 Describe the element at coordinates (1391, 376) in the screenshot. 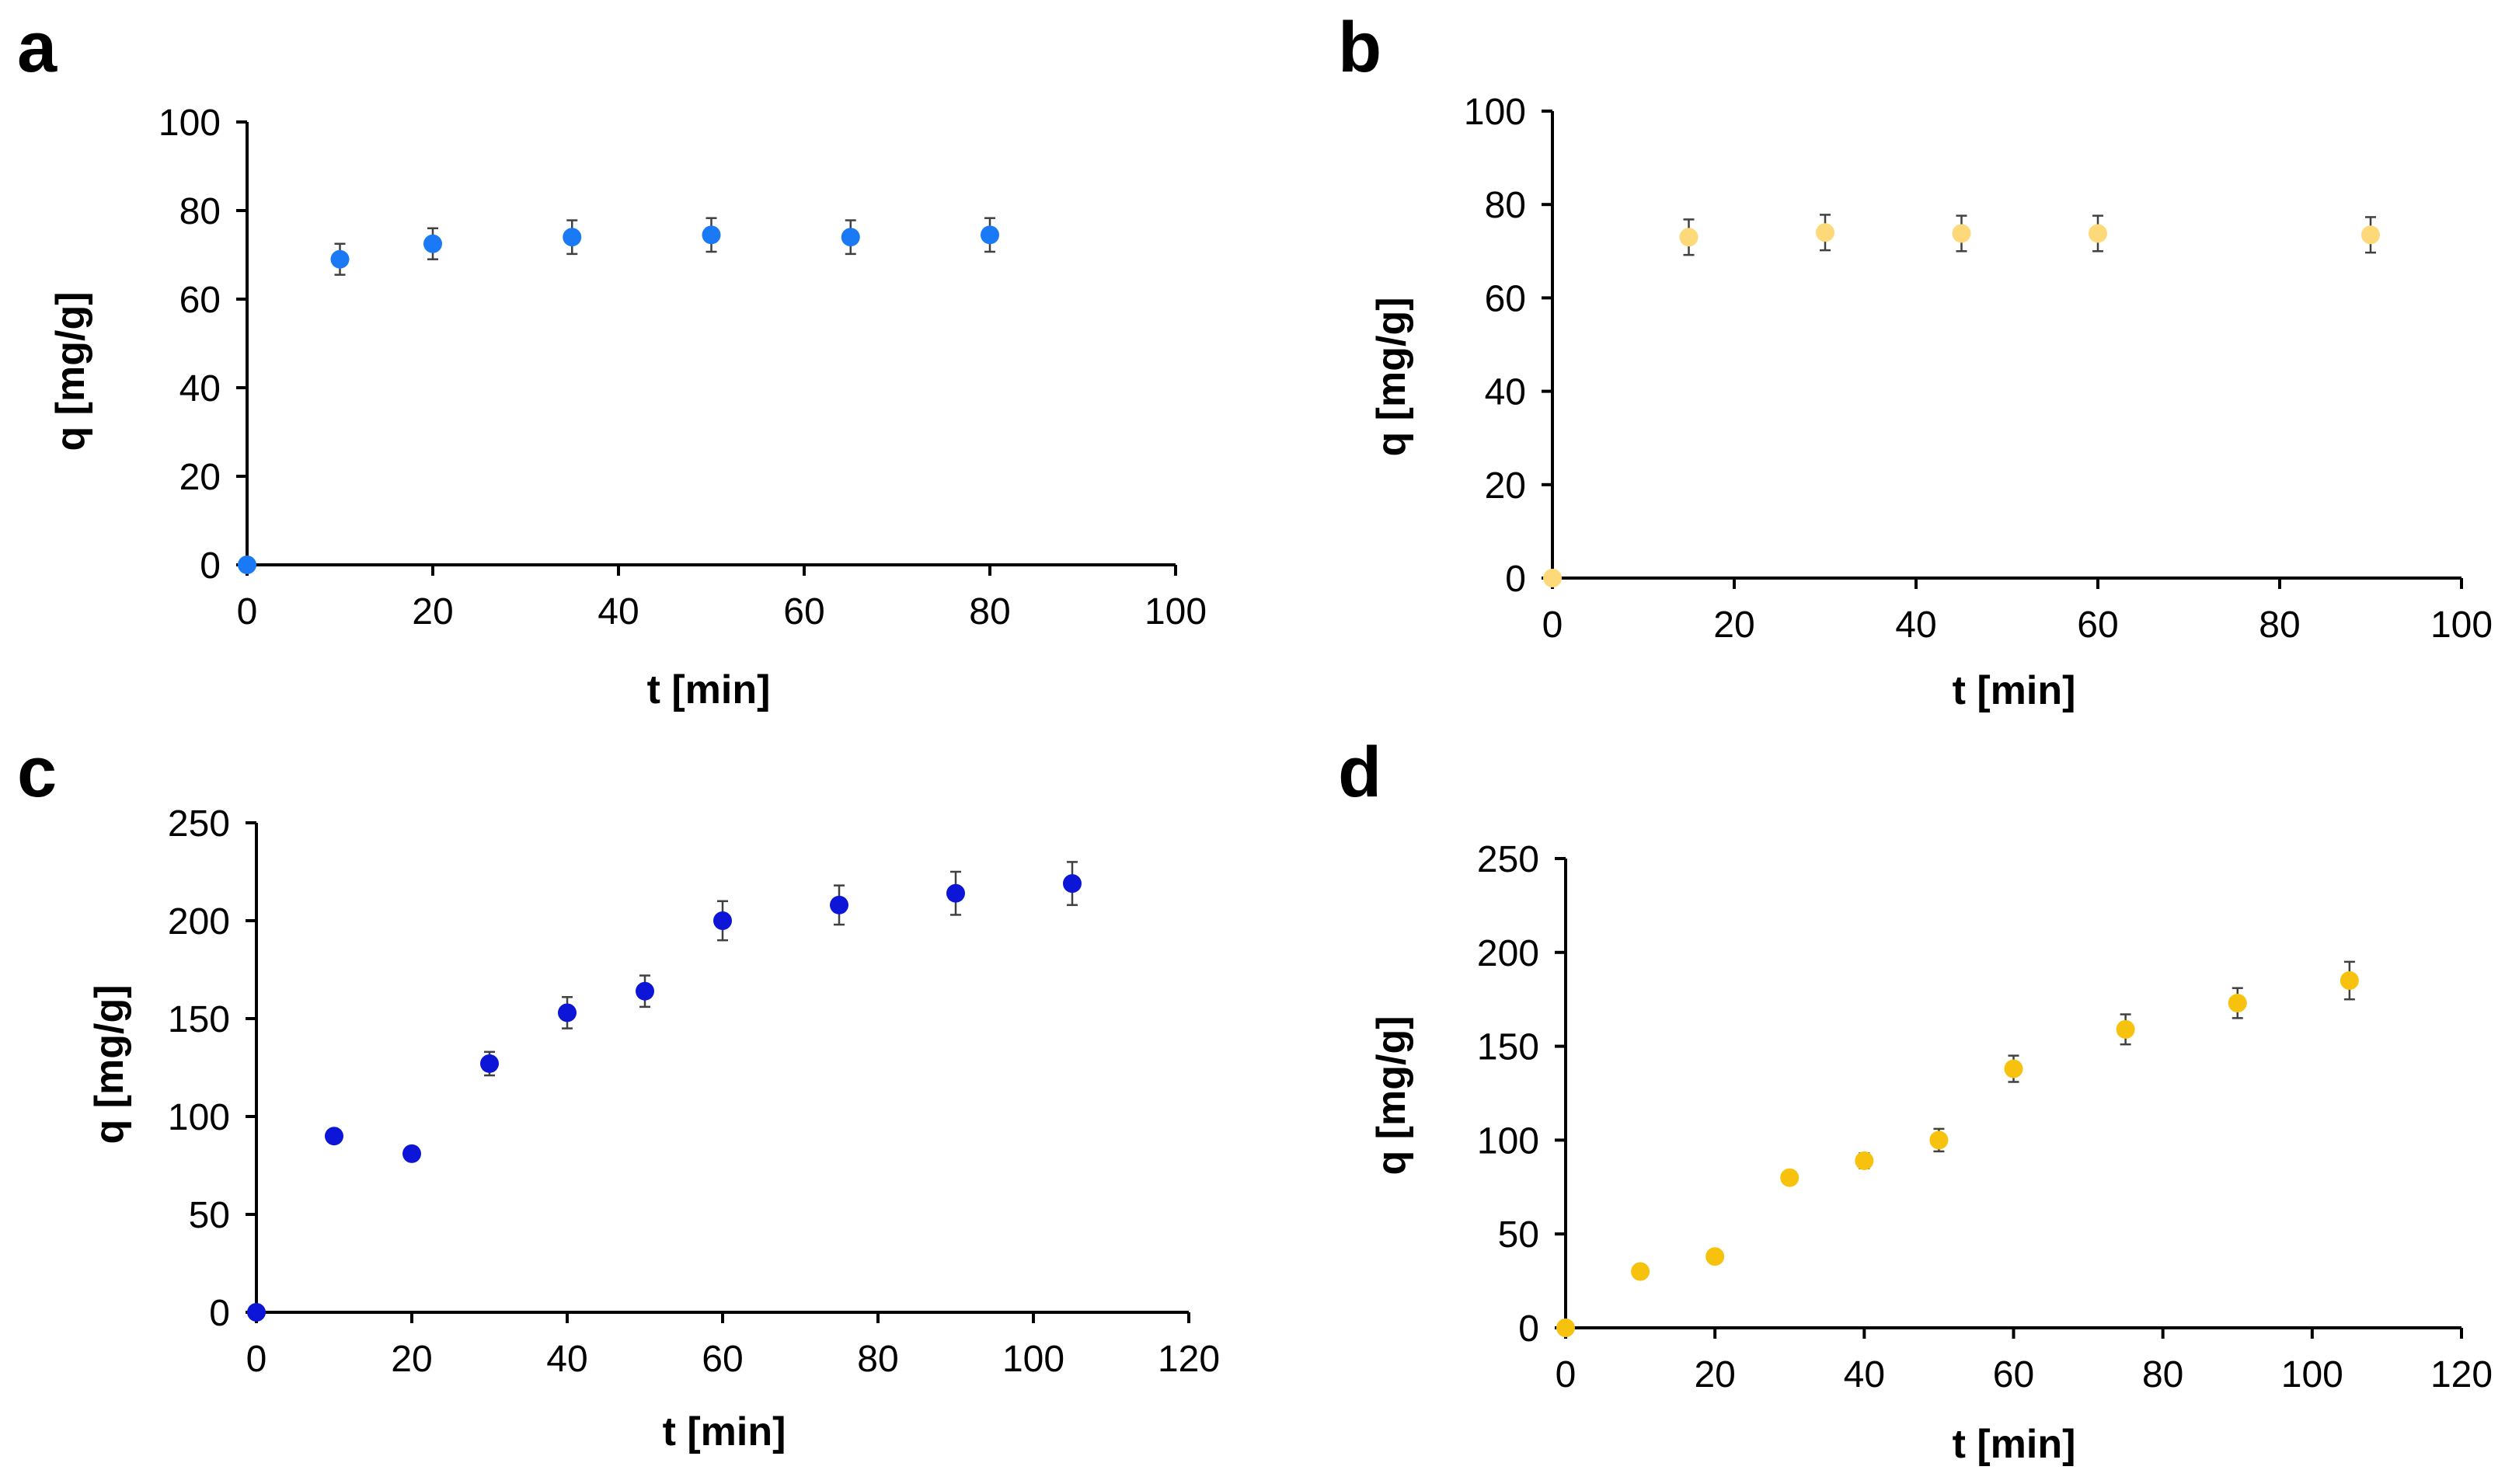

I see `y-axis-title-b: q [mg/g]` at that location.